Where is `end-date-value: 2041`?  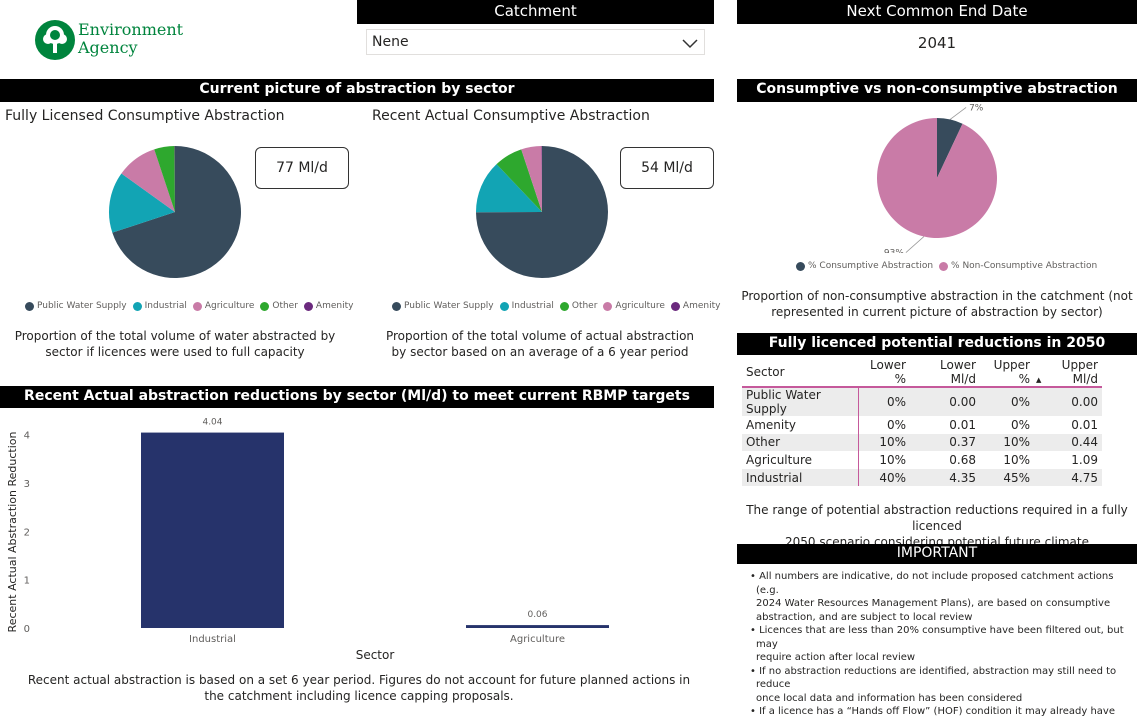 end-date-value: 2041 is located at coordinates (937, 43).